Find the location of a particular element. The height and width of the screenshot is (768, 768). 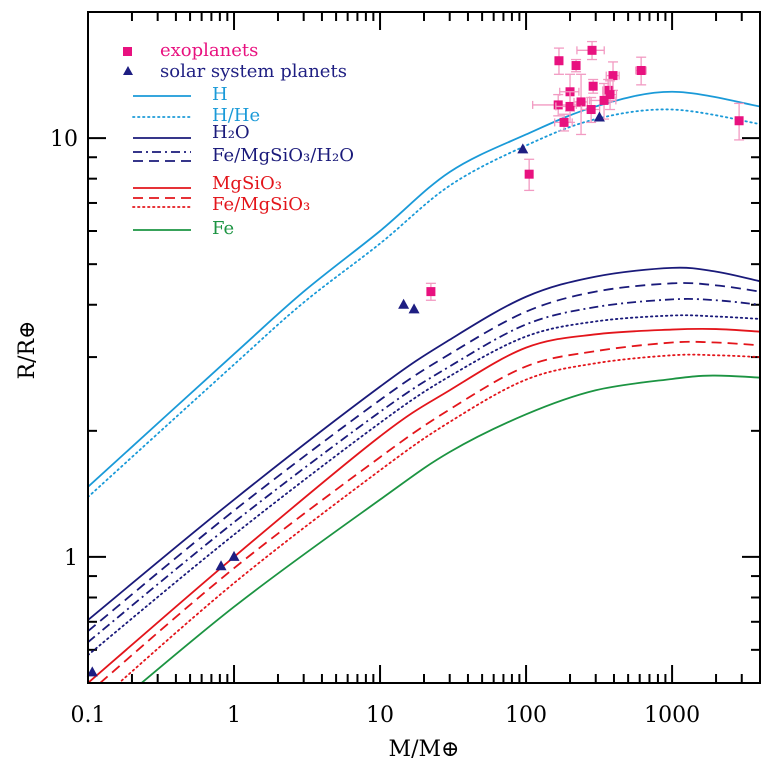

y-tick-labels: 1 10 is located at coordinates (64, 349).